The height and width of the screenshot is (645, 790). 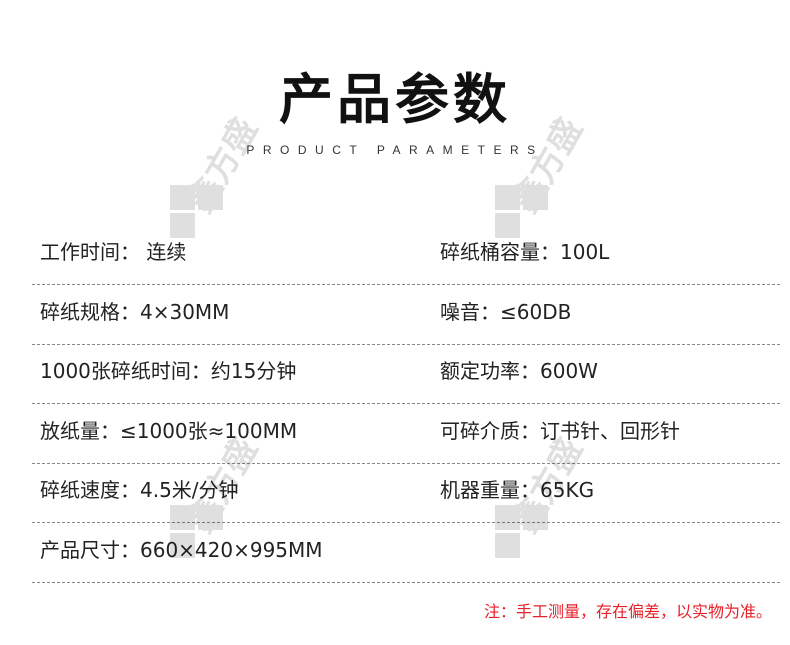 I want to click on page-subtitle: PRODUCT PARAMETERS, so click(x=395, y=150).